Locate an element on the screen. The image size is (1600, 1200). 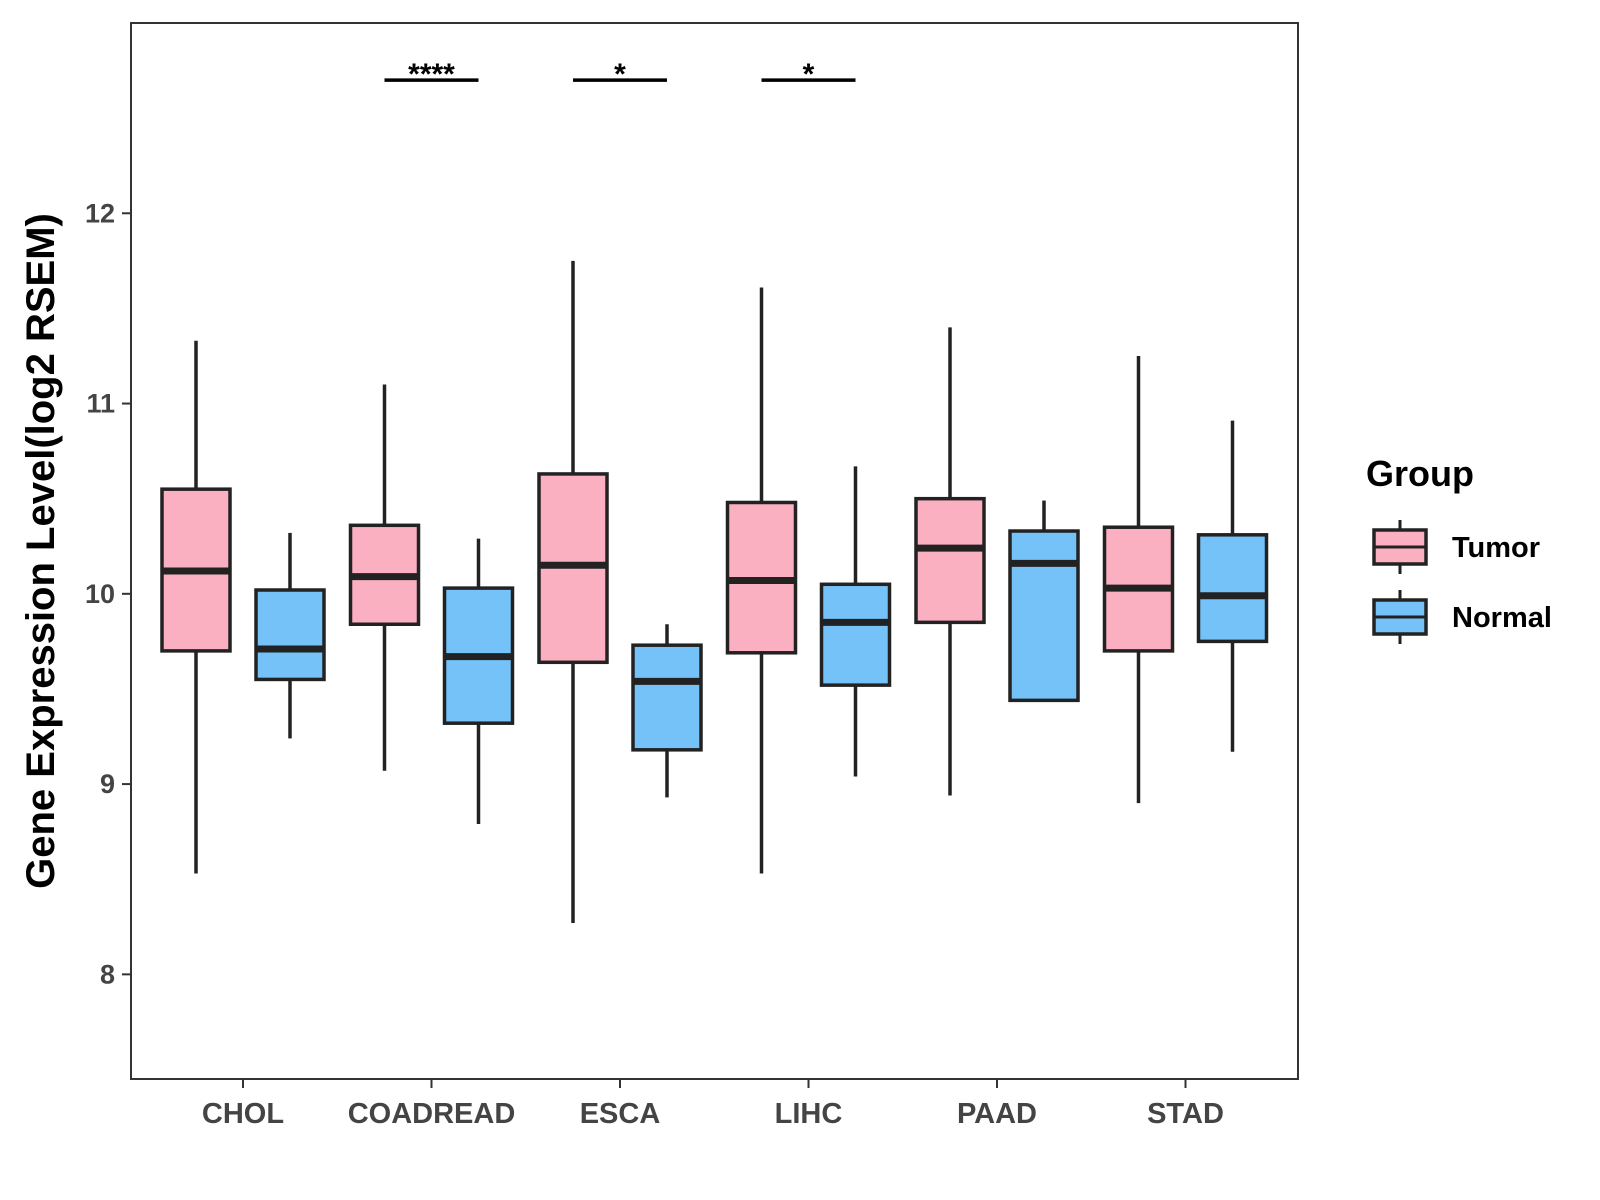
box-normal-lihc is located at coordinates (855, 621).